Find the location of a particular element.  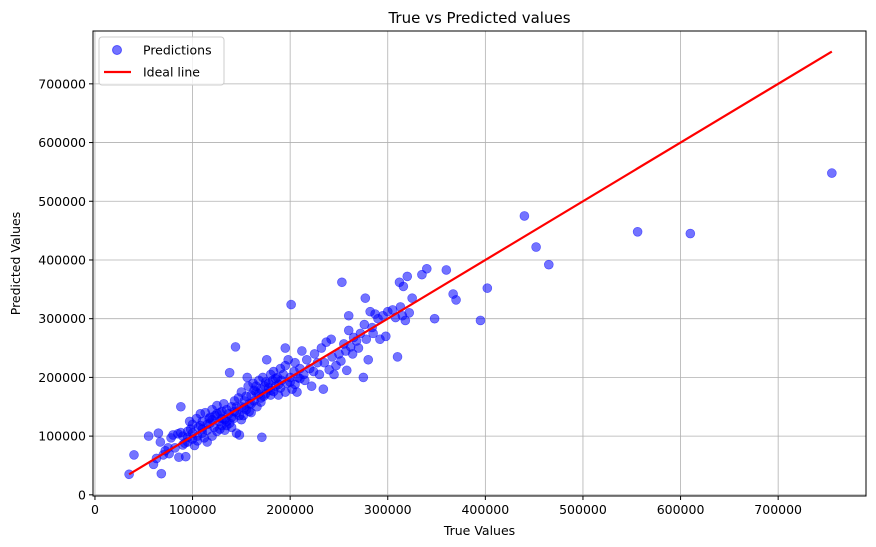

y-axis-label: Predicted Values is located at coordinates (15, 264).